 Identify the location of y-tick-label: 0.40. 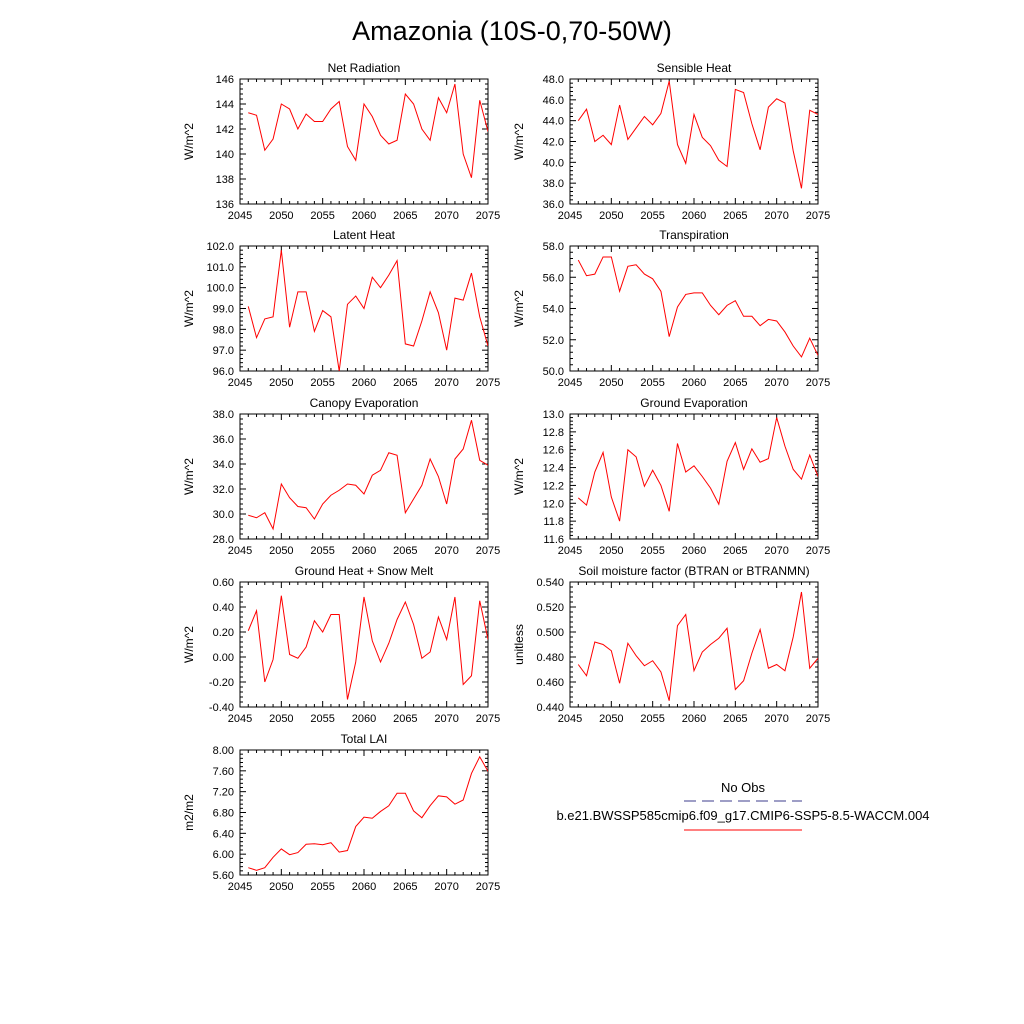
(223, 608).